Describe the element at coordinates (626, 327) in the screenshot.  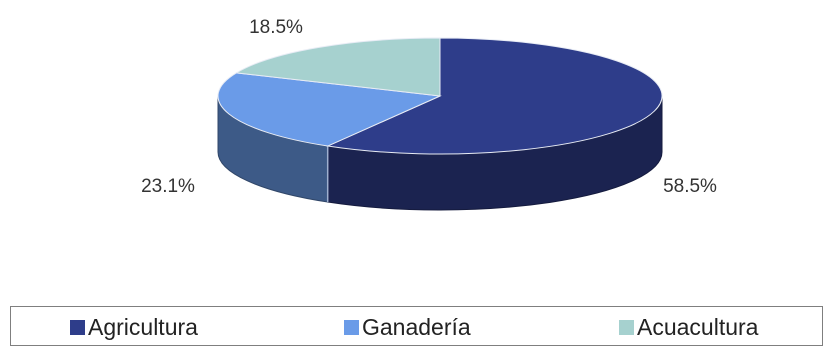
I see `legend-swatch-acuacultura` at that location.